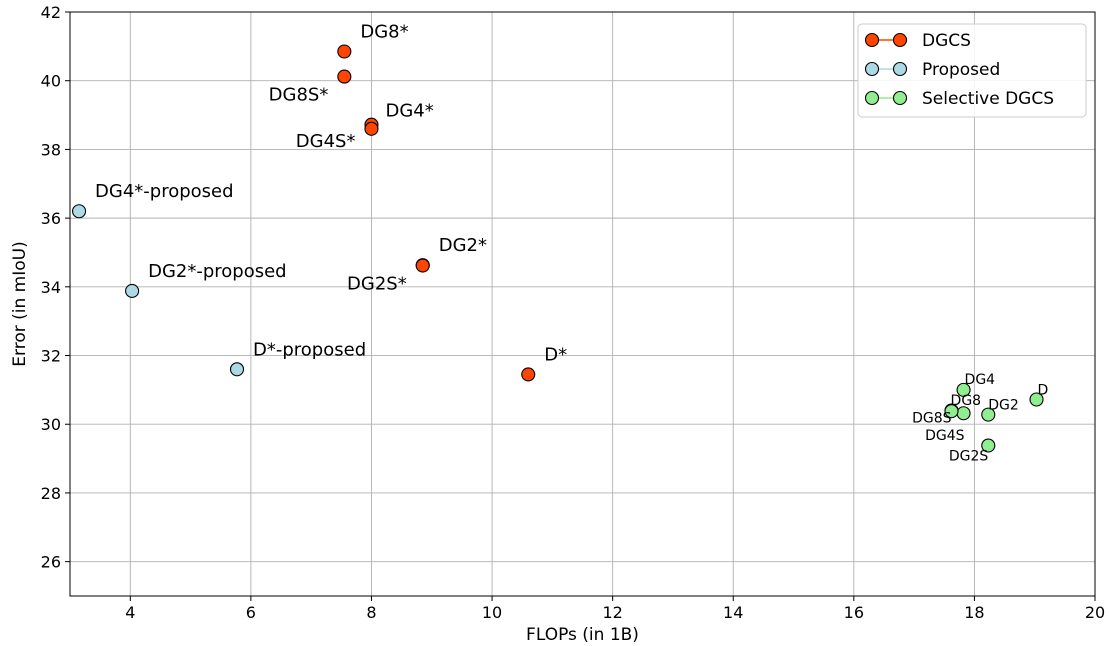 This screenshot has width=1109, height=646. What do you see at coordinates (612, 612) in the screenshot?
I see `x-tick-label: 12` at bounding box center [612, 612].